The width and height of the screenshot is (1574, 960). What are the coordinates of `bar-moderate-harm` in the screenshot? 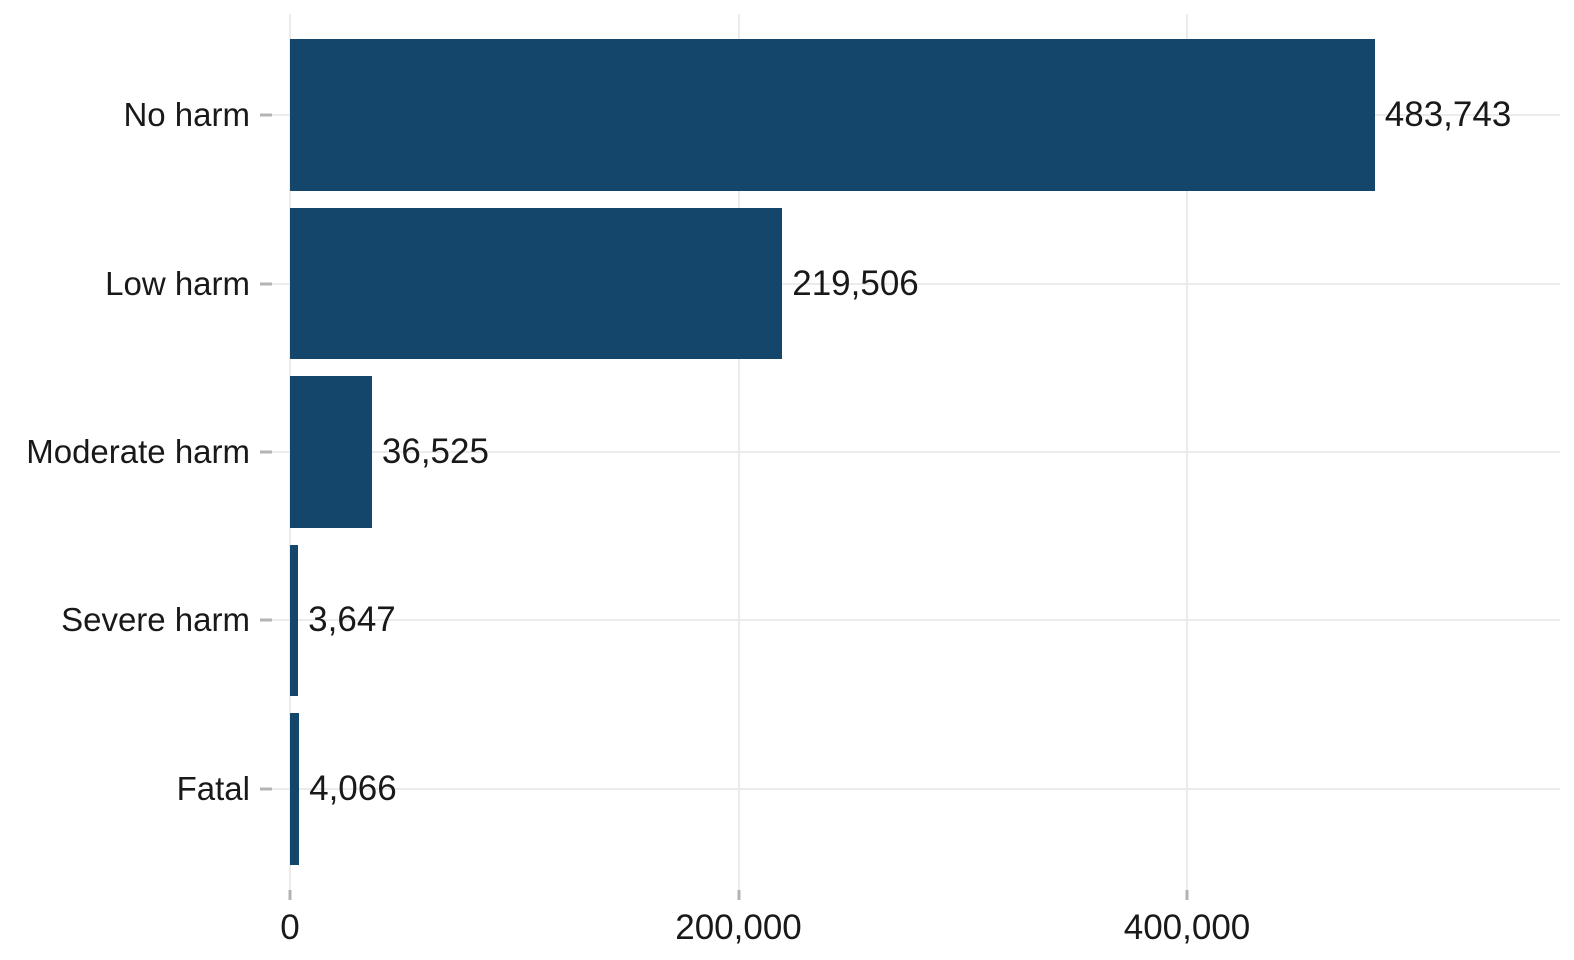 It's located at (331, 452).